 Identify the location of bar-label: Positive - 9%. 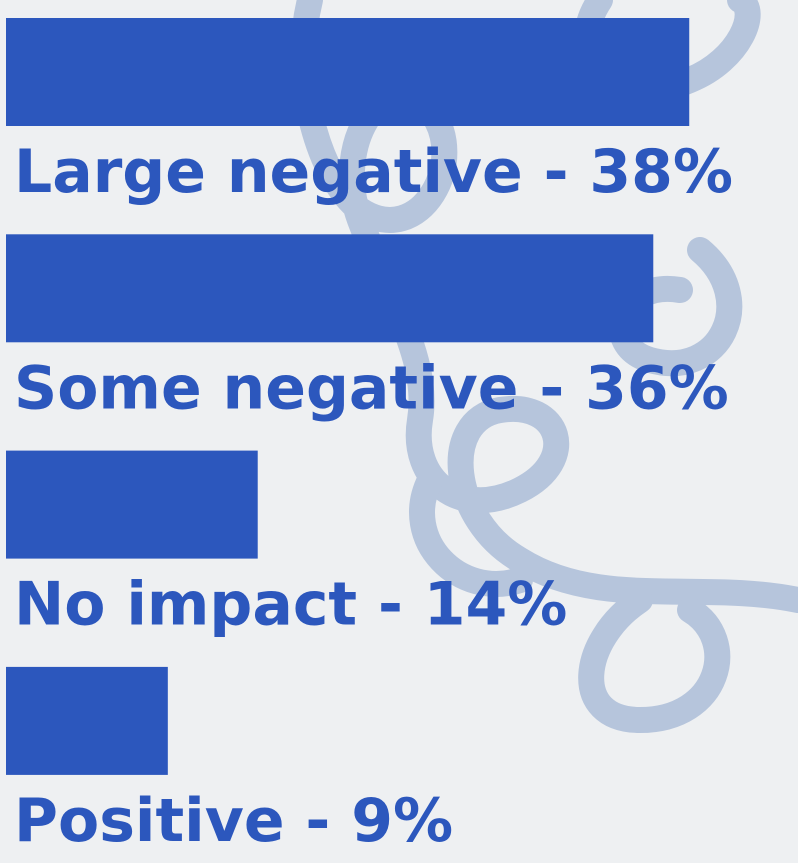
(233, 821).